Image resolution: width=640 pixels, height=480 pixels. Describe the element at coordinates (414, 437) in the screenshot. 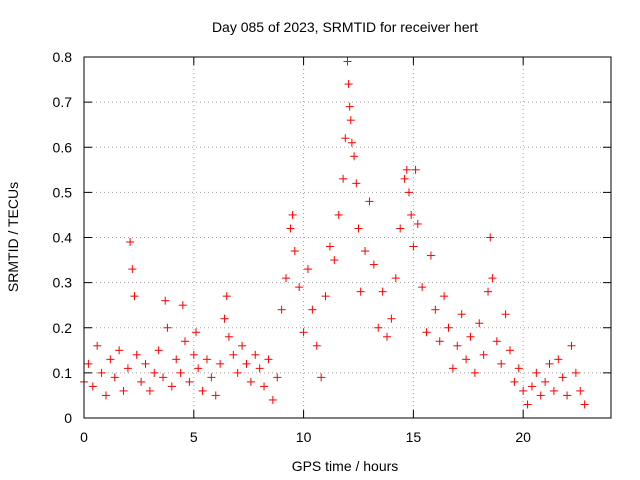

I see `x-tick-label: 15` at that location.